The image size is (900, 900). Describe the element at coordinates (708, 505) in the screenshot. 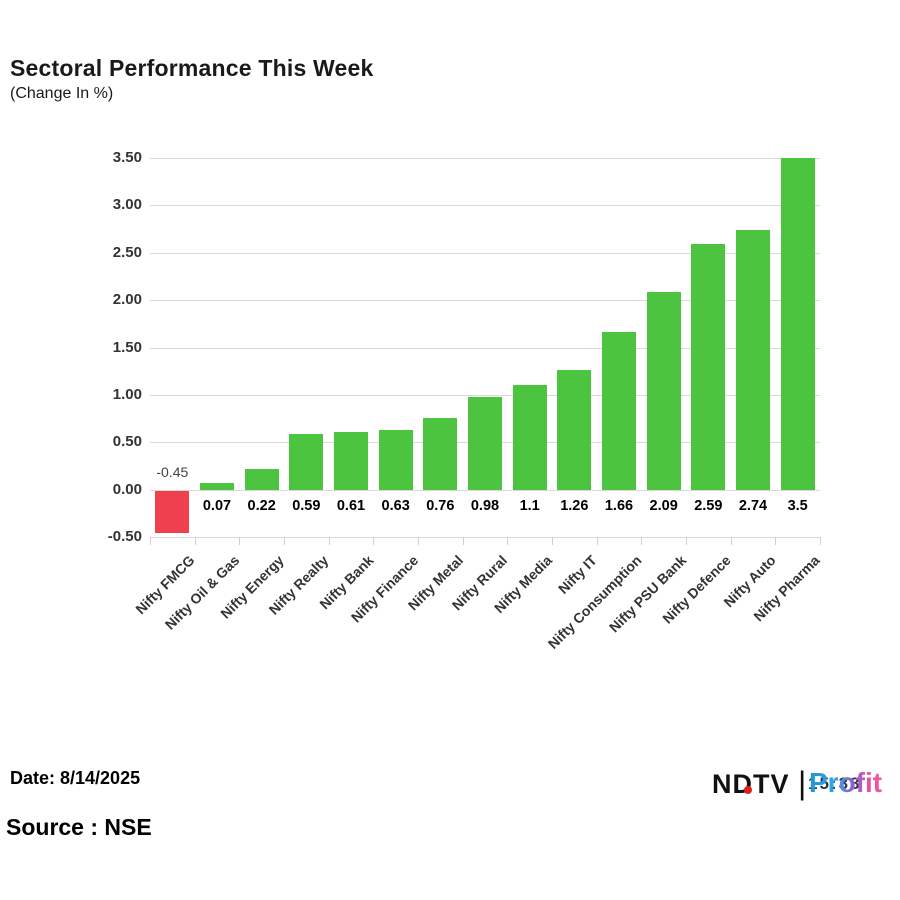

I see `bar-value-label: 2.59` at that location.